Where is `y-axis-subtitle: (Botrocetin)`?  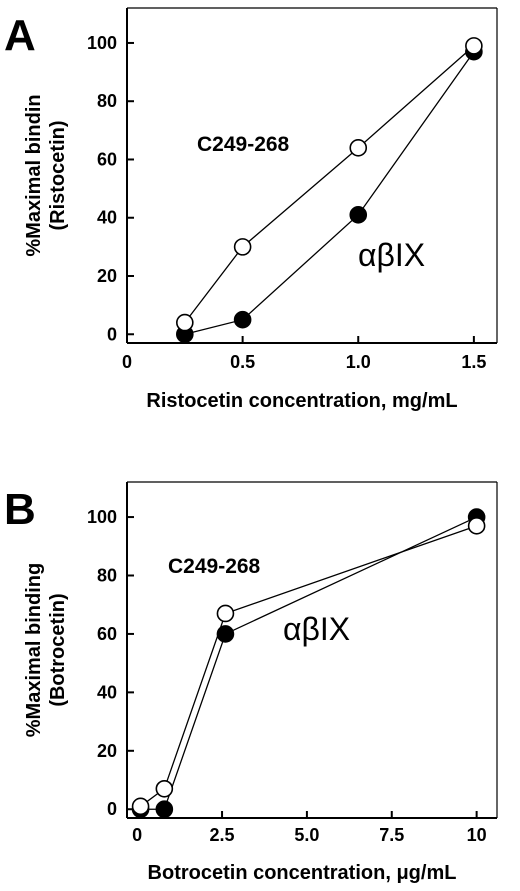
y-axis-subtitle: (Botrocetin) is located at coordinates (58, 649).